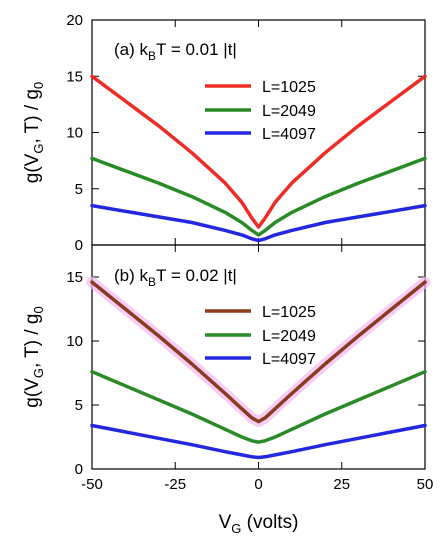  Describe the element at coordinates (259, 524) in the screenshot. I see `x-axis-title: VG (volts)` at that location.